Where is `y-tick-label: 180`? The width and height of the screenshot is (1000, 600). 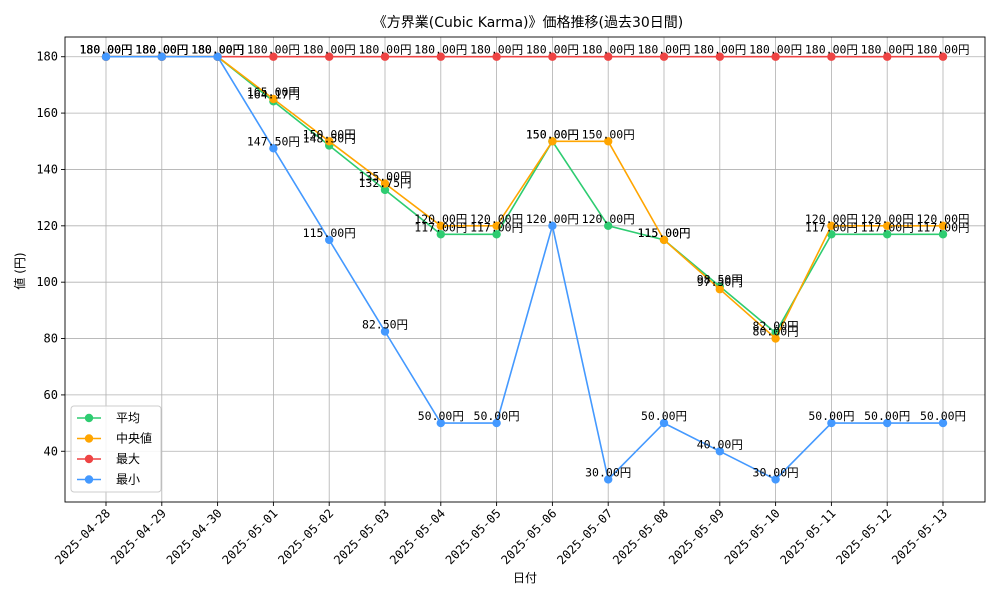 y-tick-label: 180 is located at coordinates (47, 57).